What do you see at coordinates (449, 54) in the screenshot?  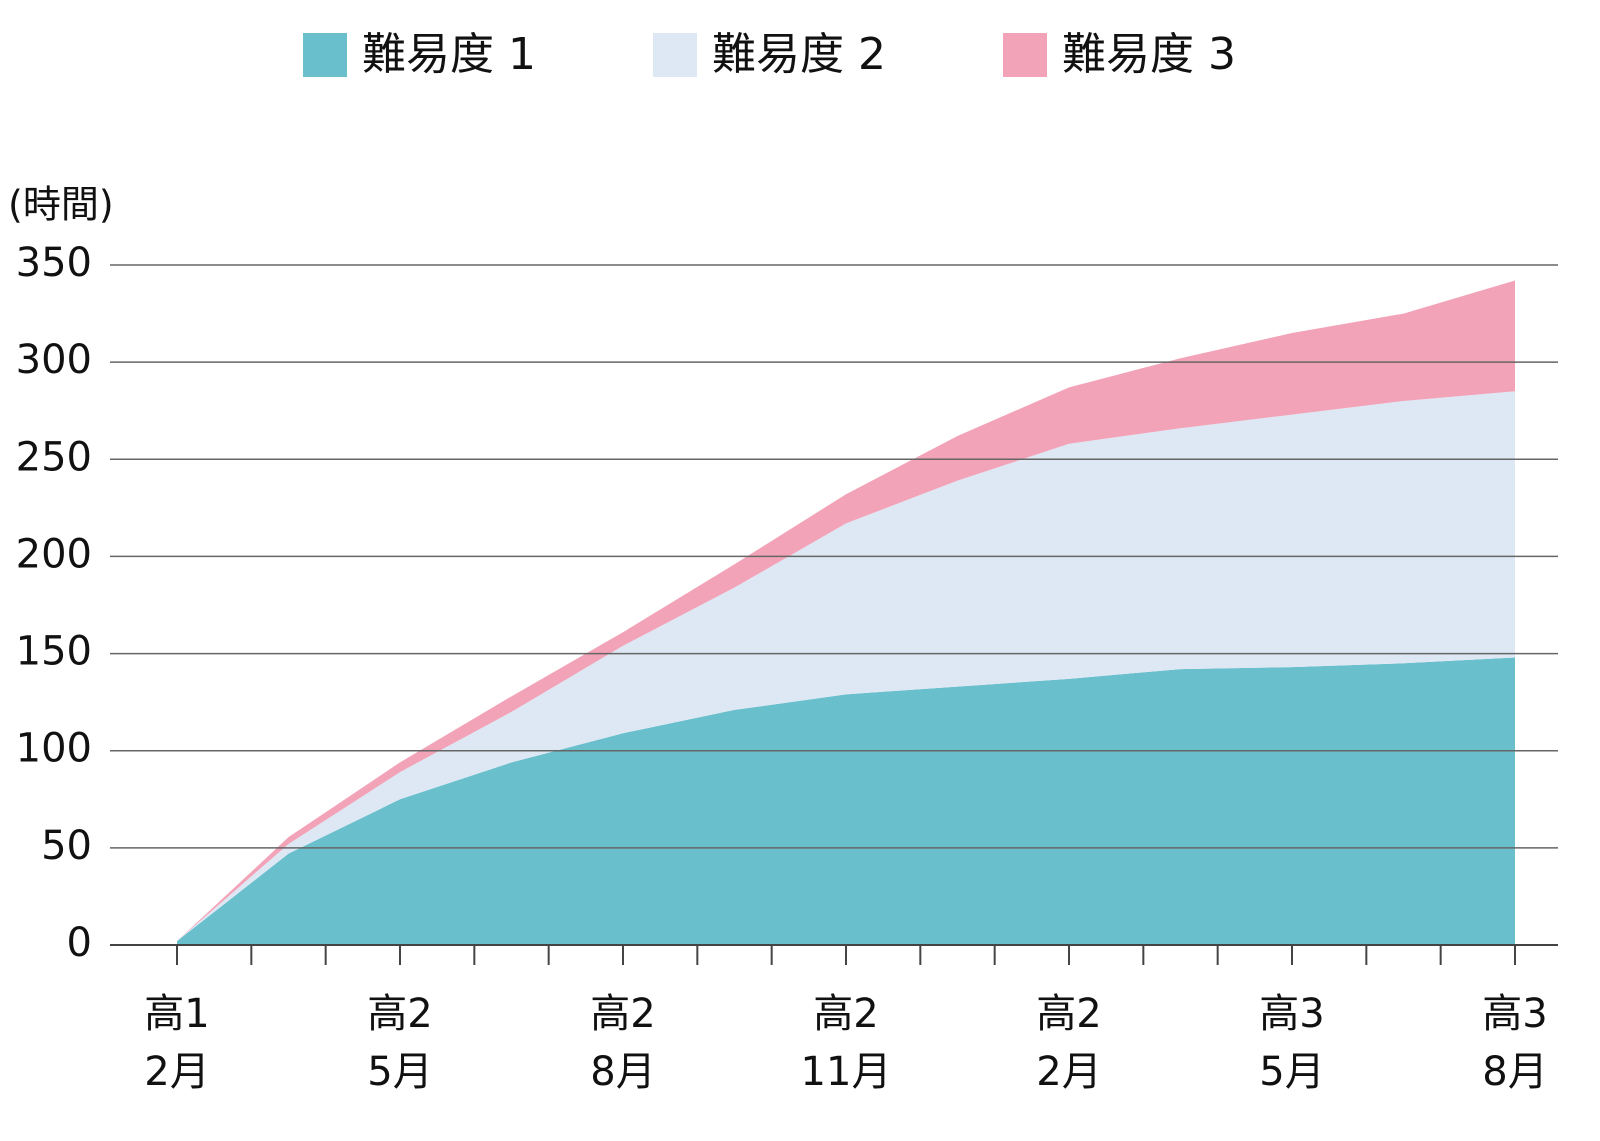 I see `legend-label: 難易度 1` at bounding box center [449, 54].